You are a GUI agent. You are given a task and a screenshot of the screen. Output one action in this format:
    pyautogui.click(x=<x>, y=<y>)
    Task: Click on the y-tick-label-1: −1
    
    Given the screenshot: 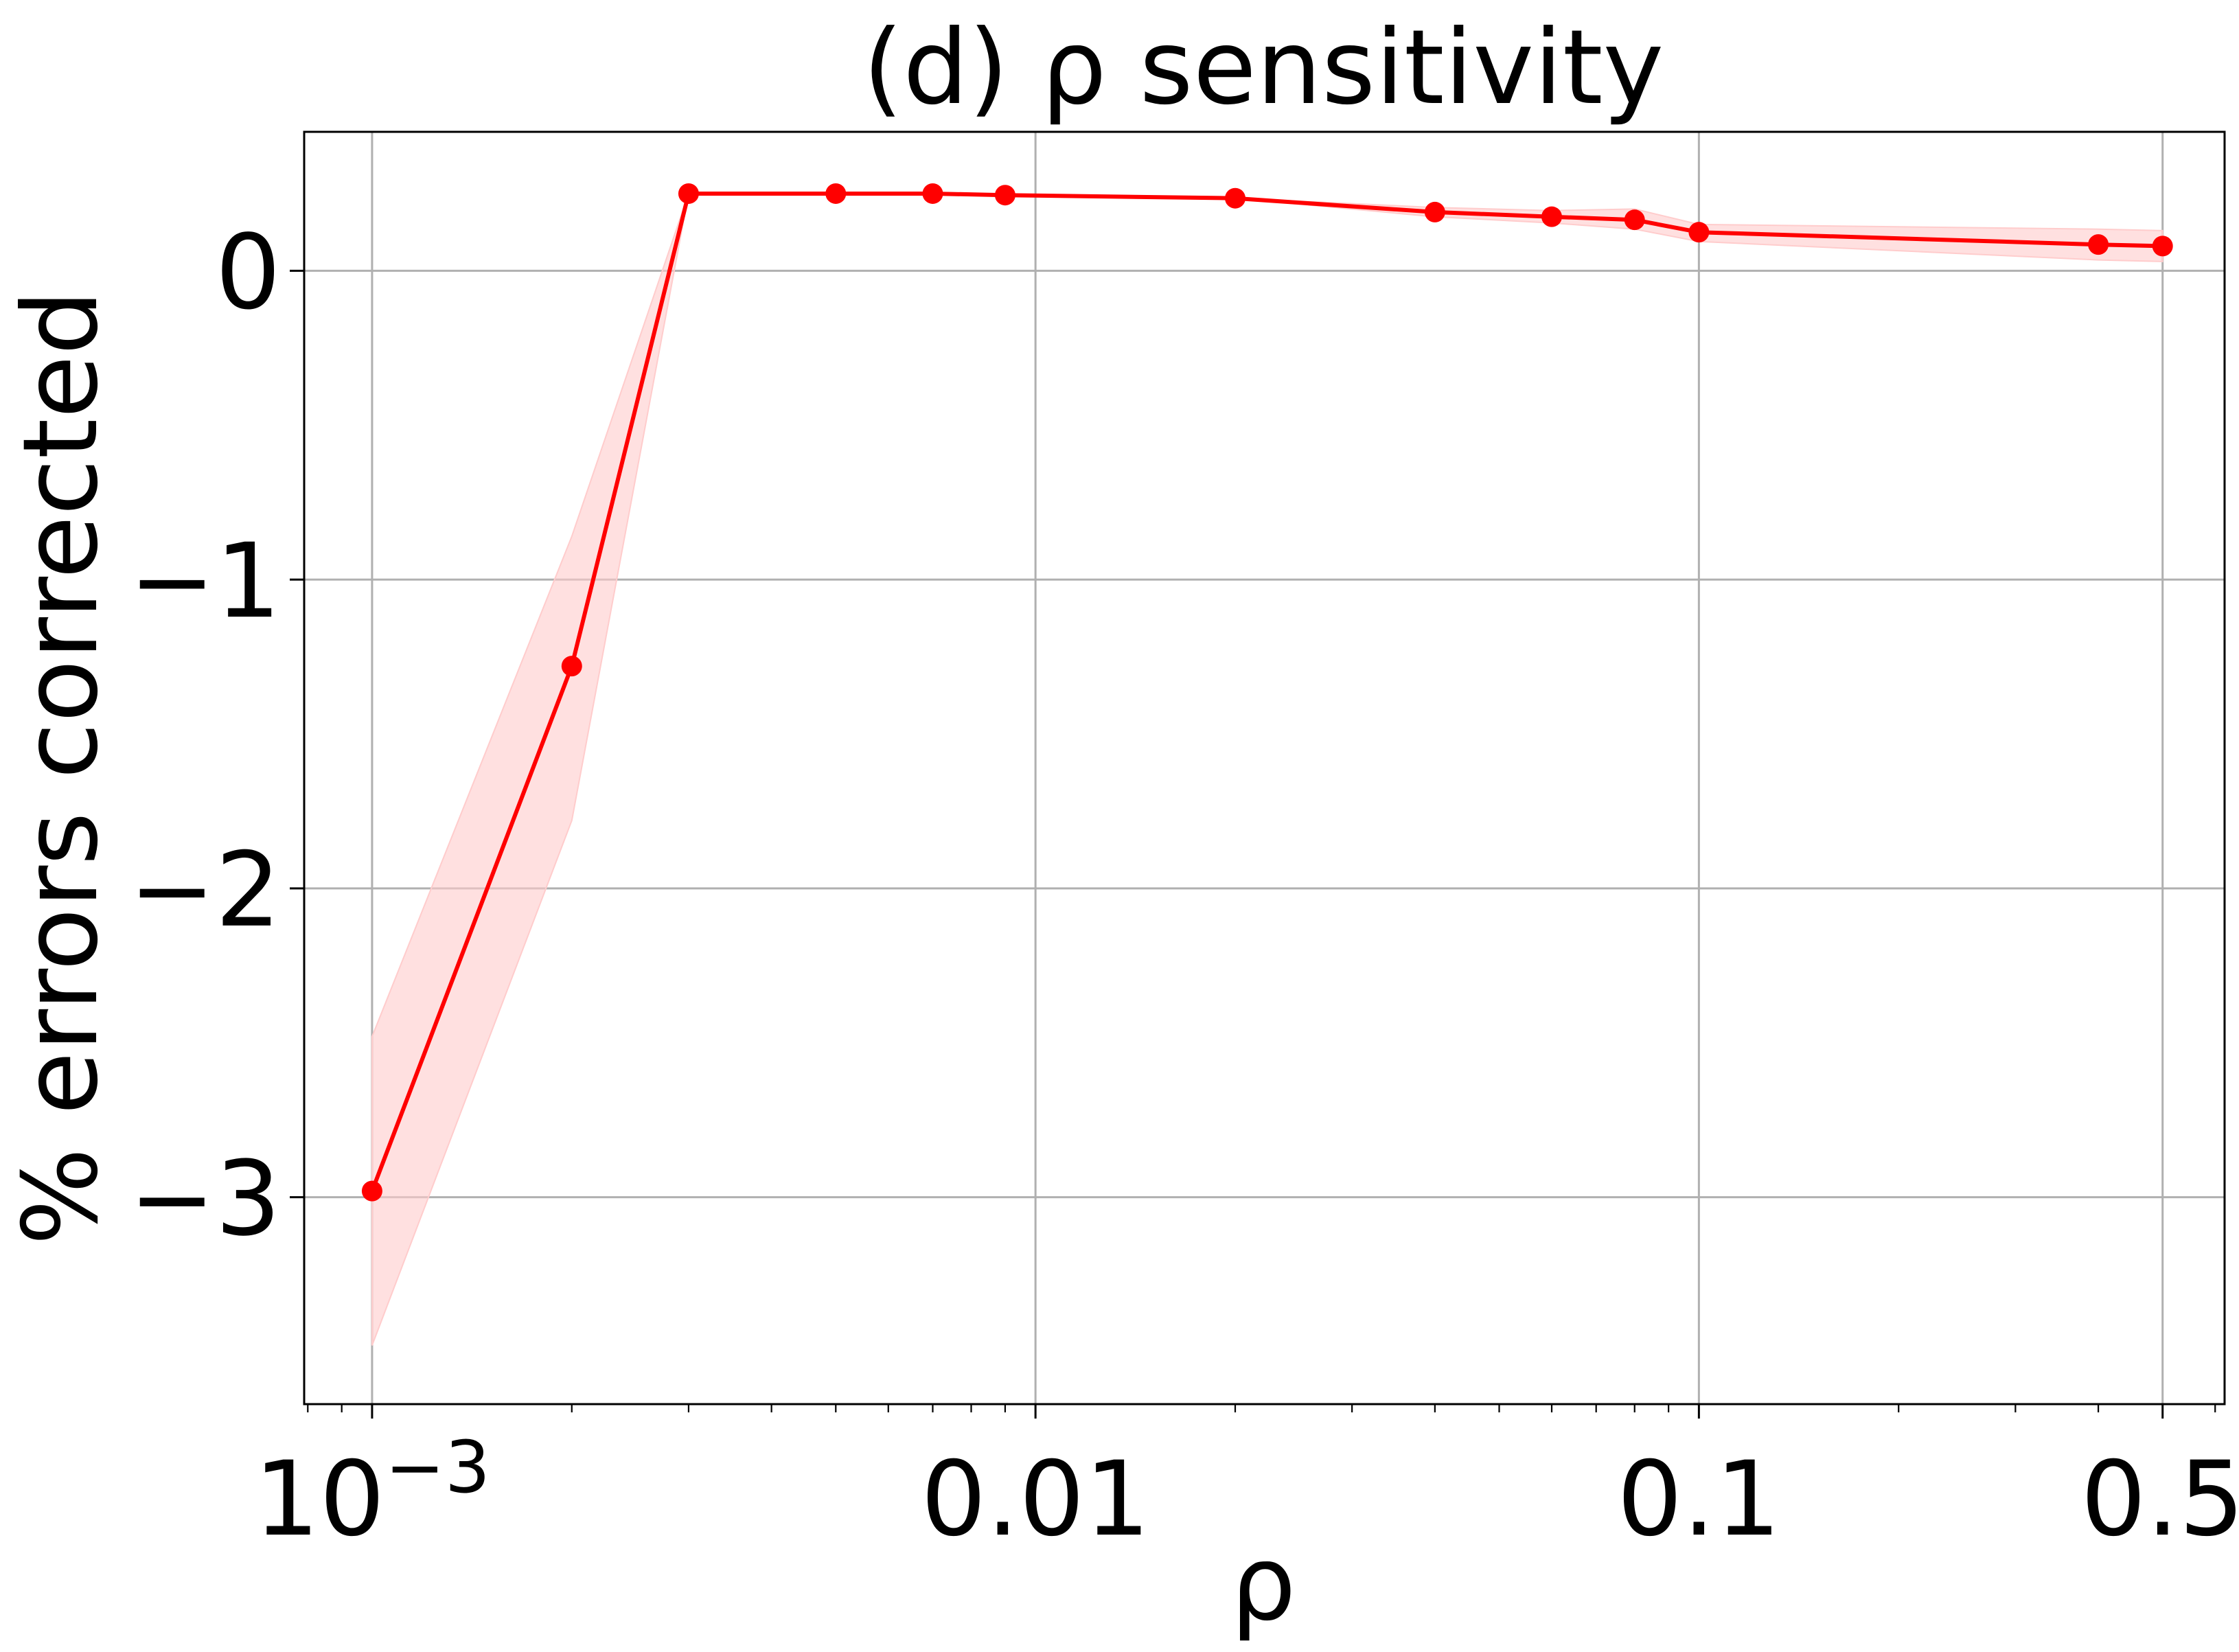 What is the action you would take?
    pyautogui.click(x=205, y=582)
    